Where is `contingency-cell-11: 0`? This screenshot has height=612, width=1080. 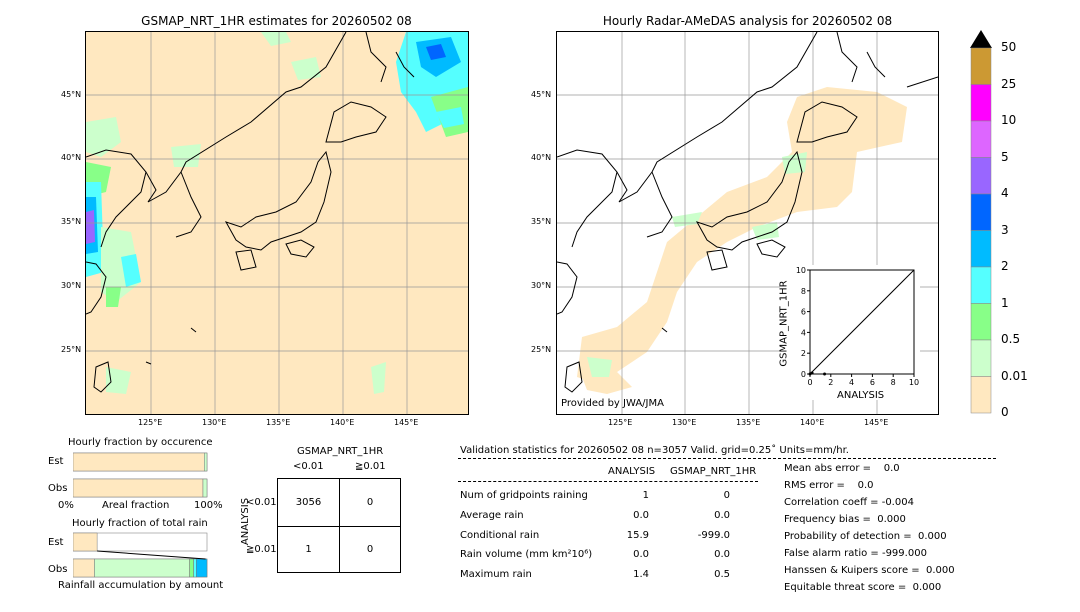
contingency-cell-11: 0 is located at coordinates (370, 549).